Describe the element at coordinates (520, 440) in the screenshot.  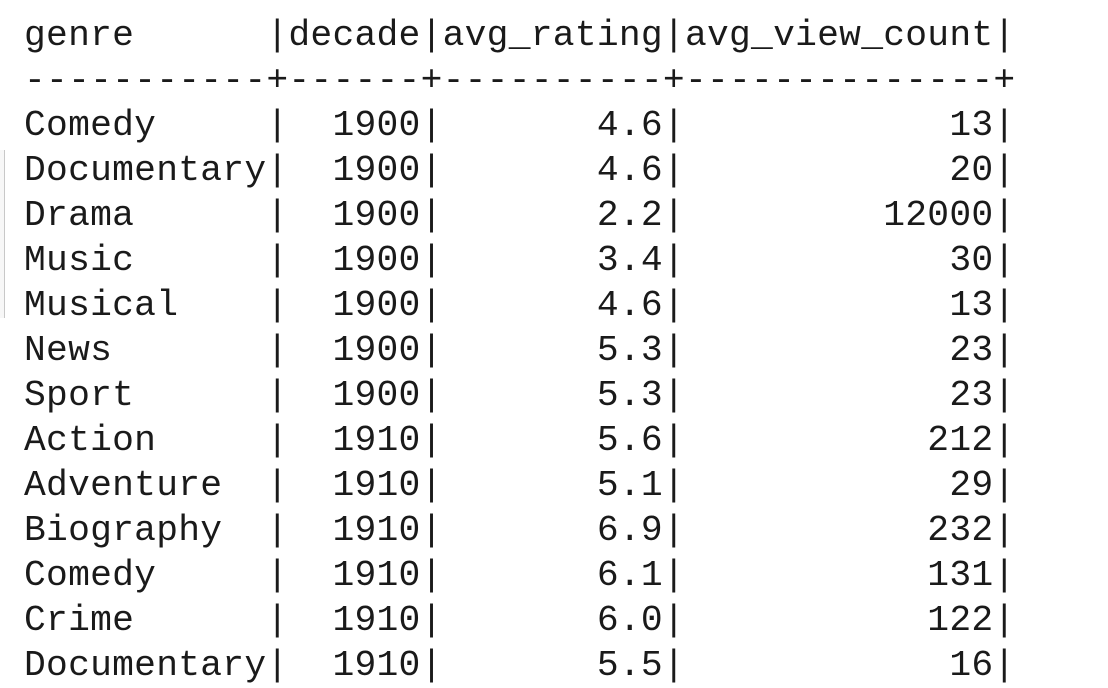
I see `table-row: Action | 1910| 5.6| 212|` at that location.